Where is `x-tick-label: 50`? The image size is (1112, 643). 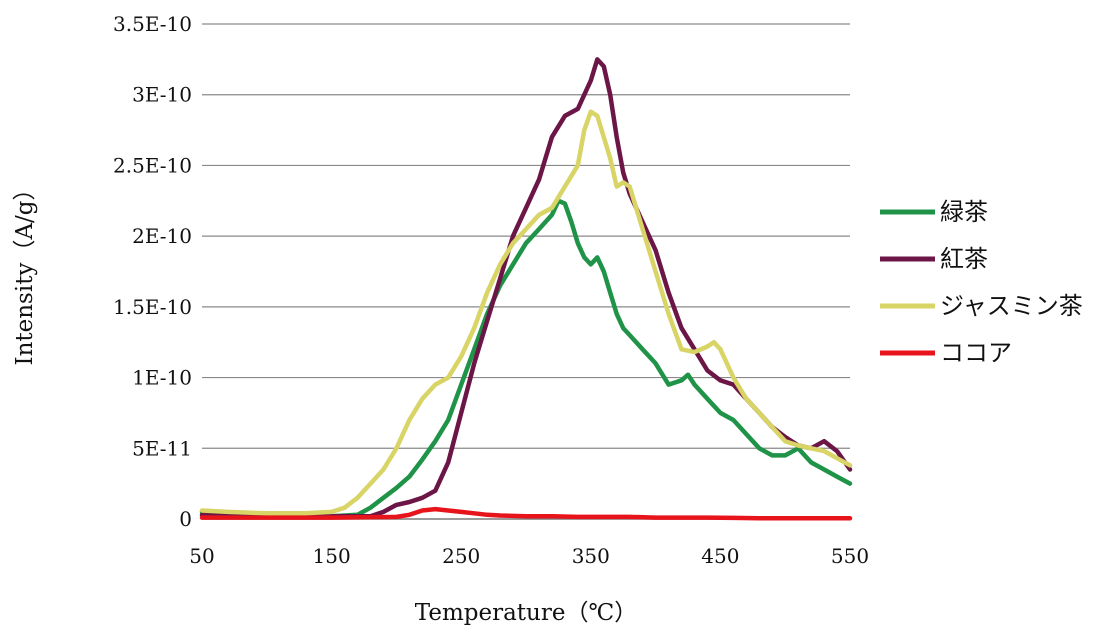 x-tick-label: 50 is located at coordinates (201, 556).